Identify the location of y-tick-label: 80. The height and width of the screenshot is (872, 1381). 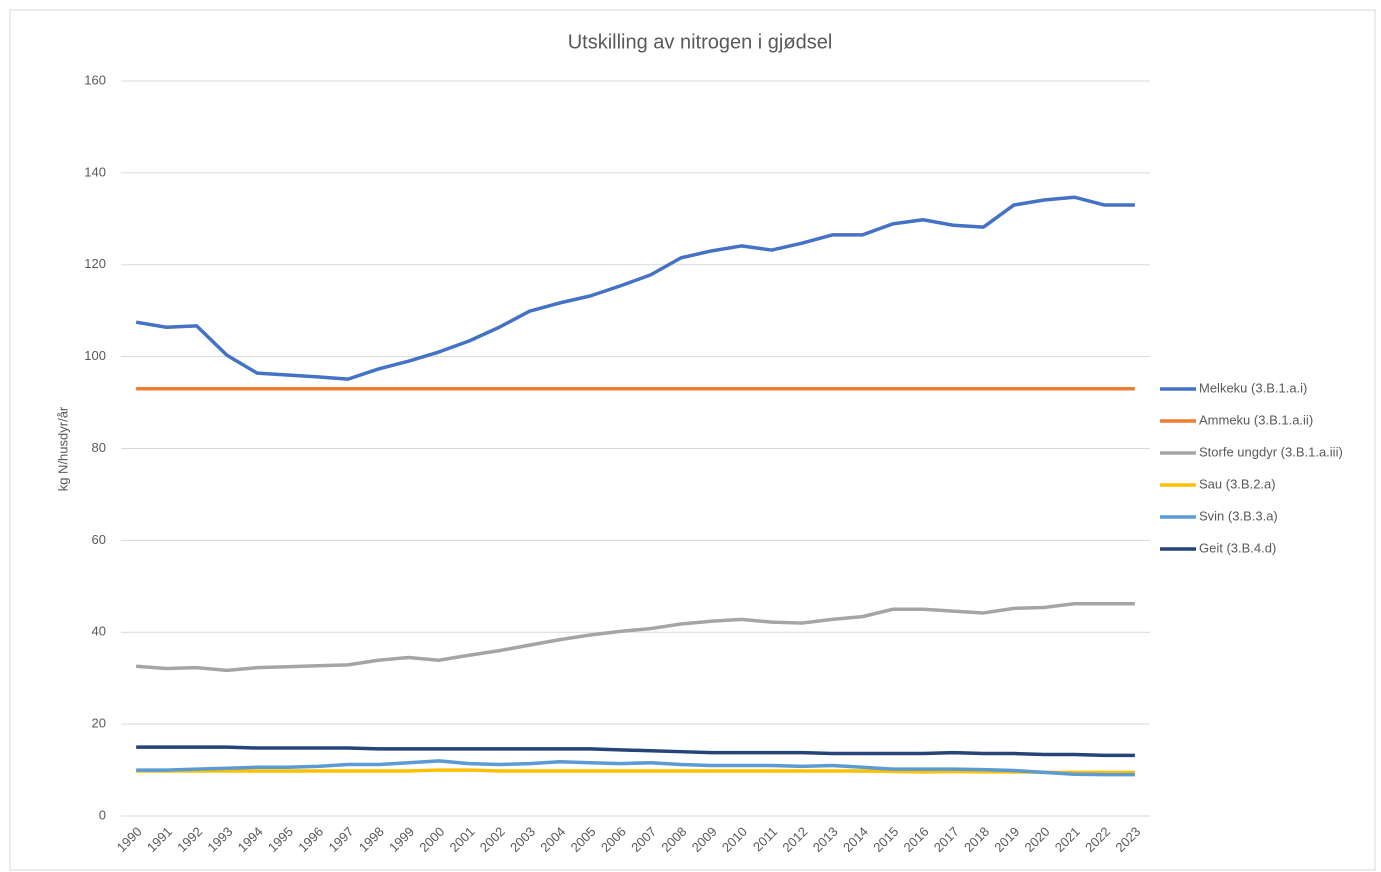
(99, 447).